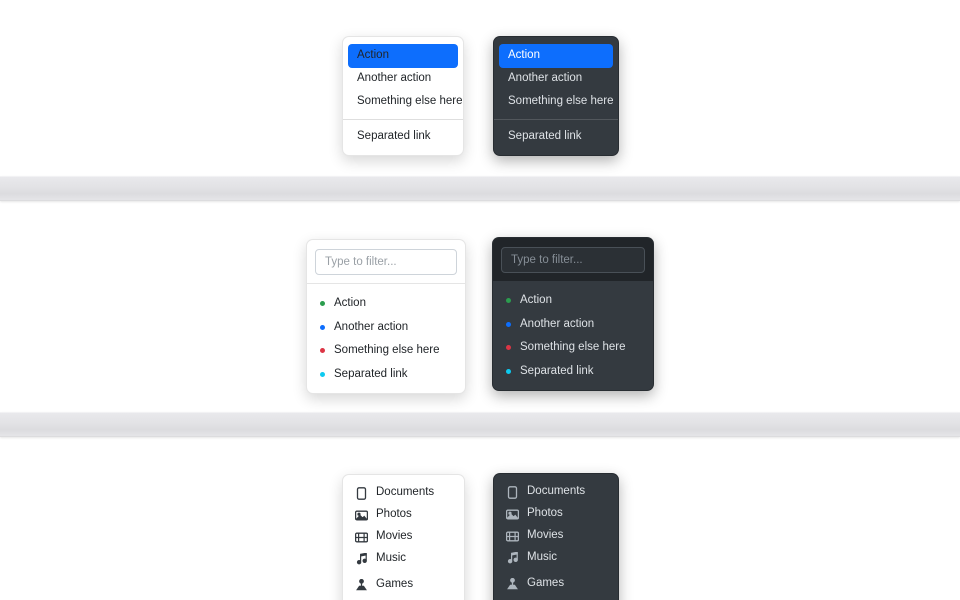  I want to click on dropdown-menu-icons-dark: Documents Photos Movies Music Games, so click(556, 536).